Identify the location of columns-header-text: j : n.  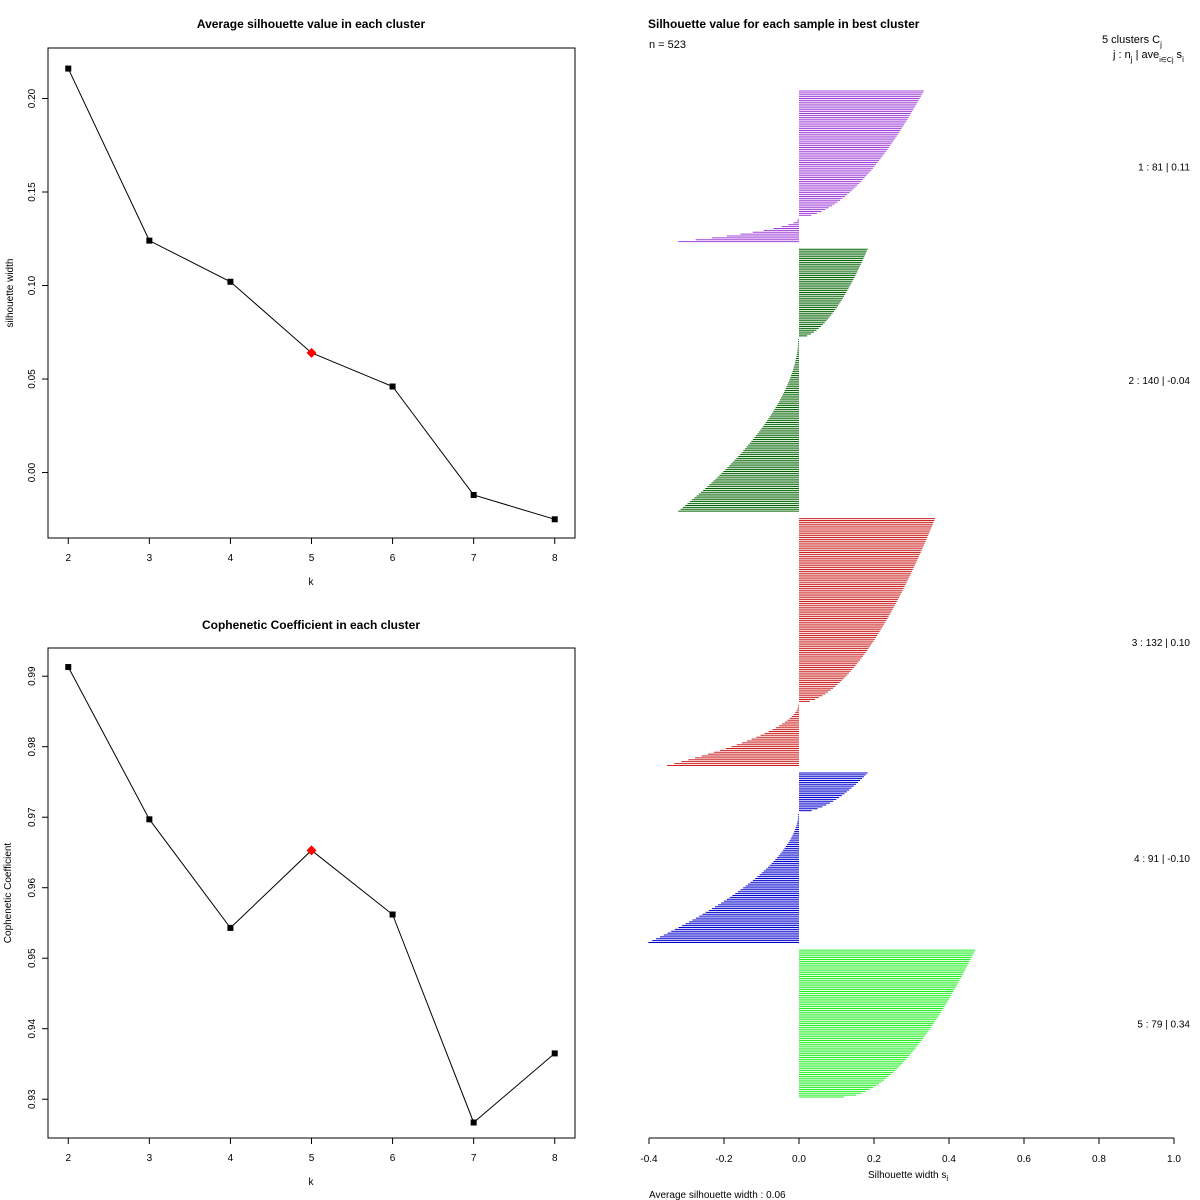
(1121, 55).